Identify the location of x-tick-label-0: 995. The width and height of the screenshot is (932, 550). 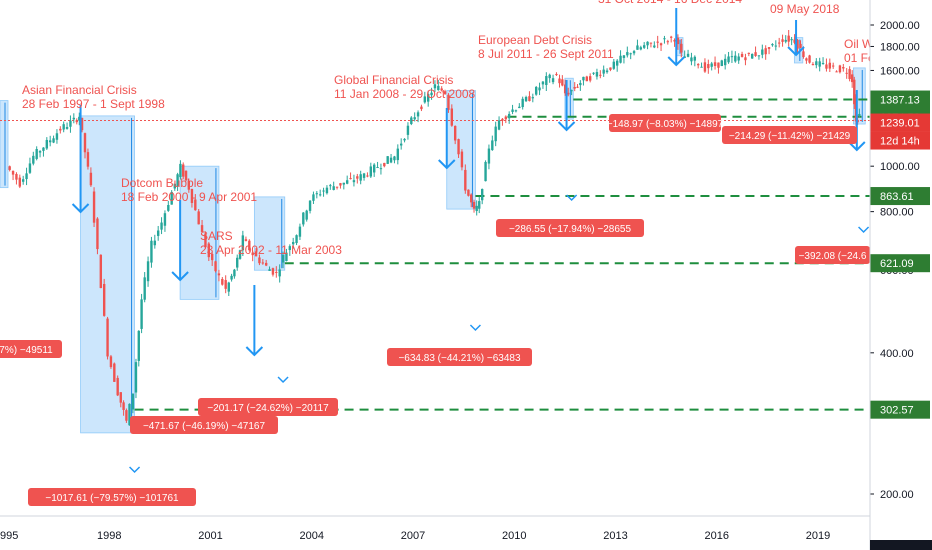
(9, 536).